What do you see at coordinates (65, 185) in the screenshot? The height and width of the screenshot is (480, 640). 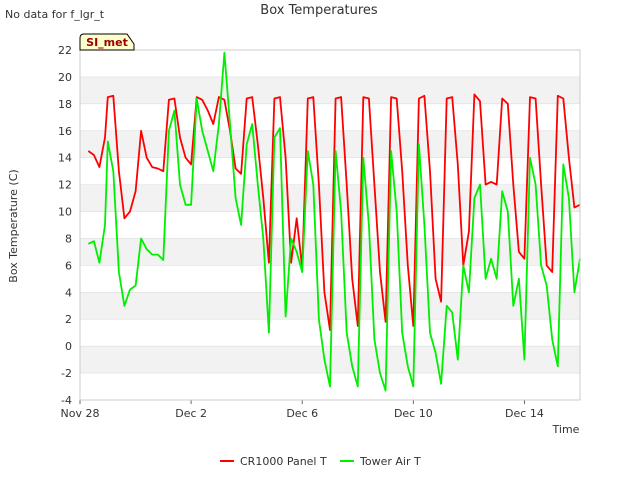 I see `y-tick-label: 12` at bounding box center [65, 185].